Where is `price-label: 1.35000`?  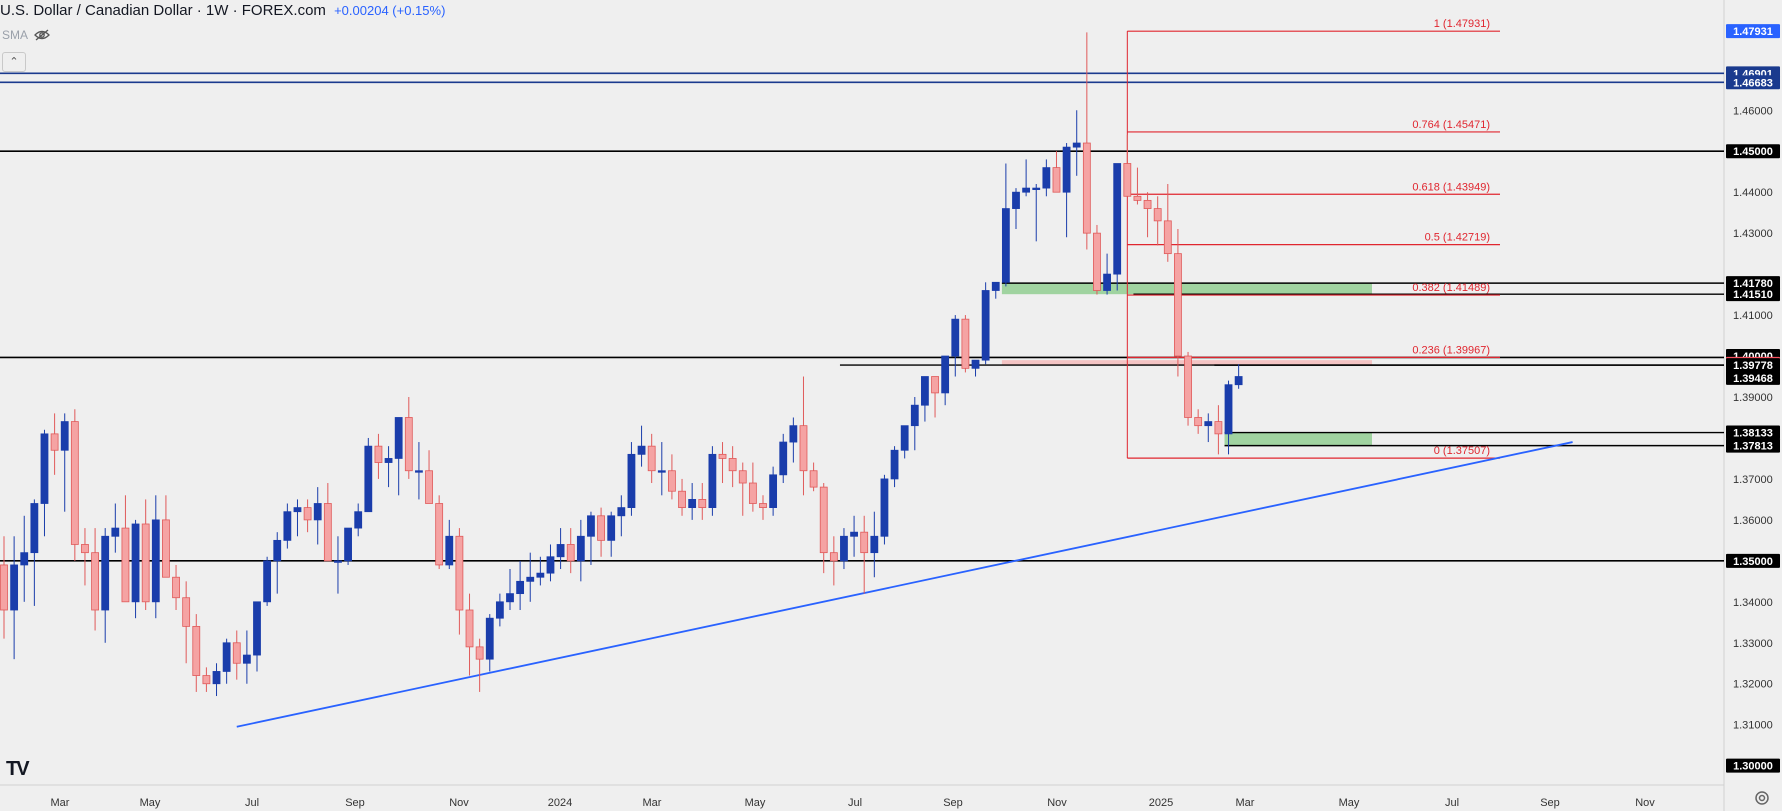
price-label: 1.35000 is located at coordinates (1753, 562).